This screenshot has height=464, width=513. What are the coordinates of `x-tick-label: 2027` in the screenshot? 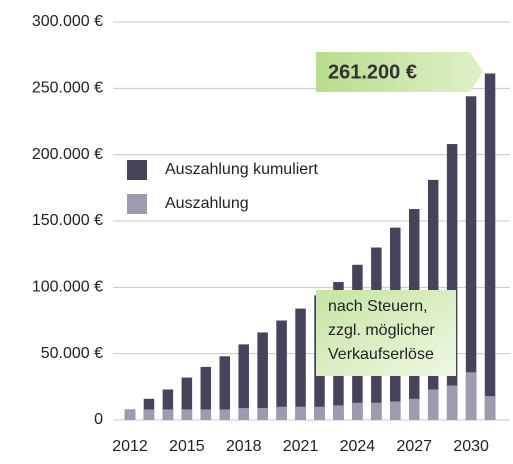 It's located at (414, 446).